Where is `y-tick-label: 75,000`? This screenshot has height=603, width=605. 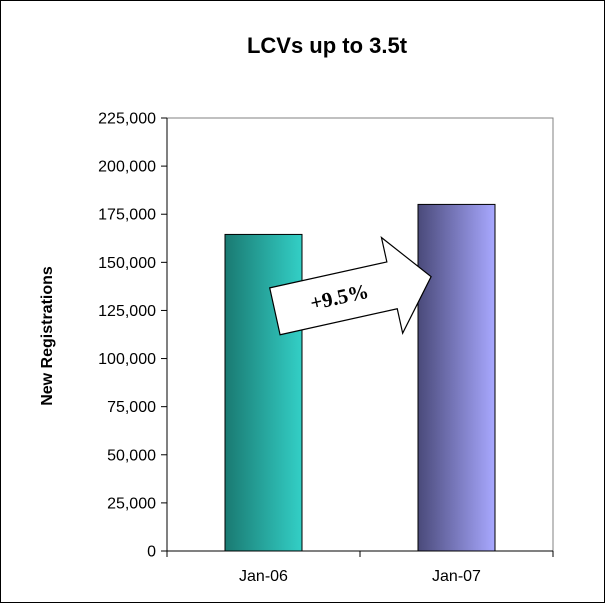 y-tick-label: 75,000 is located at coordinates (131, 407).